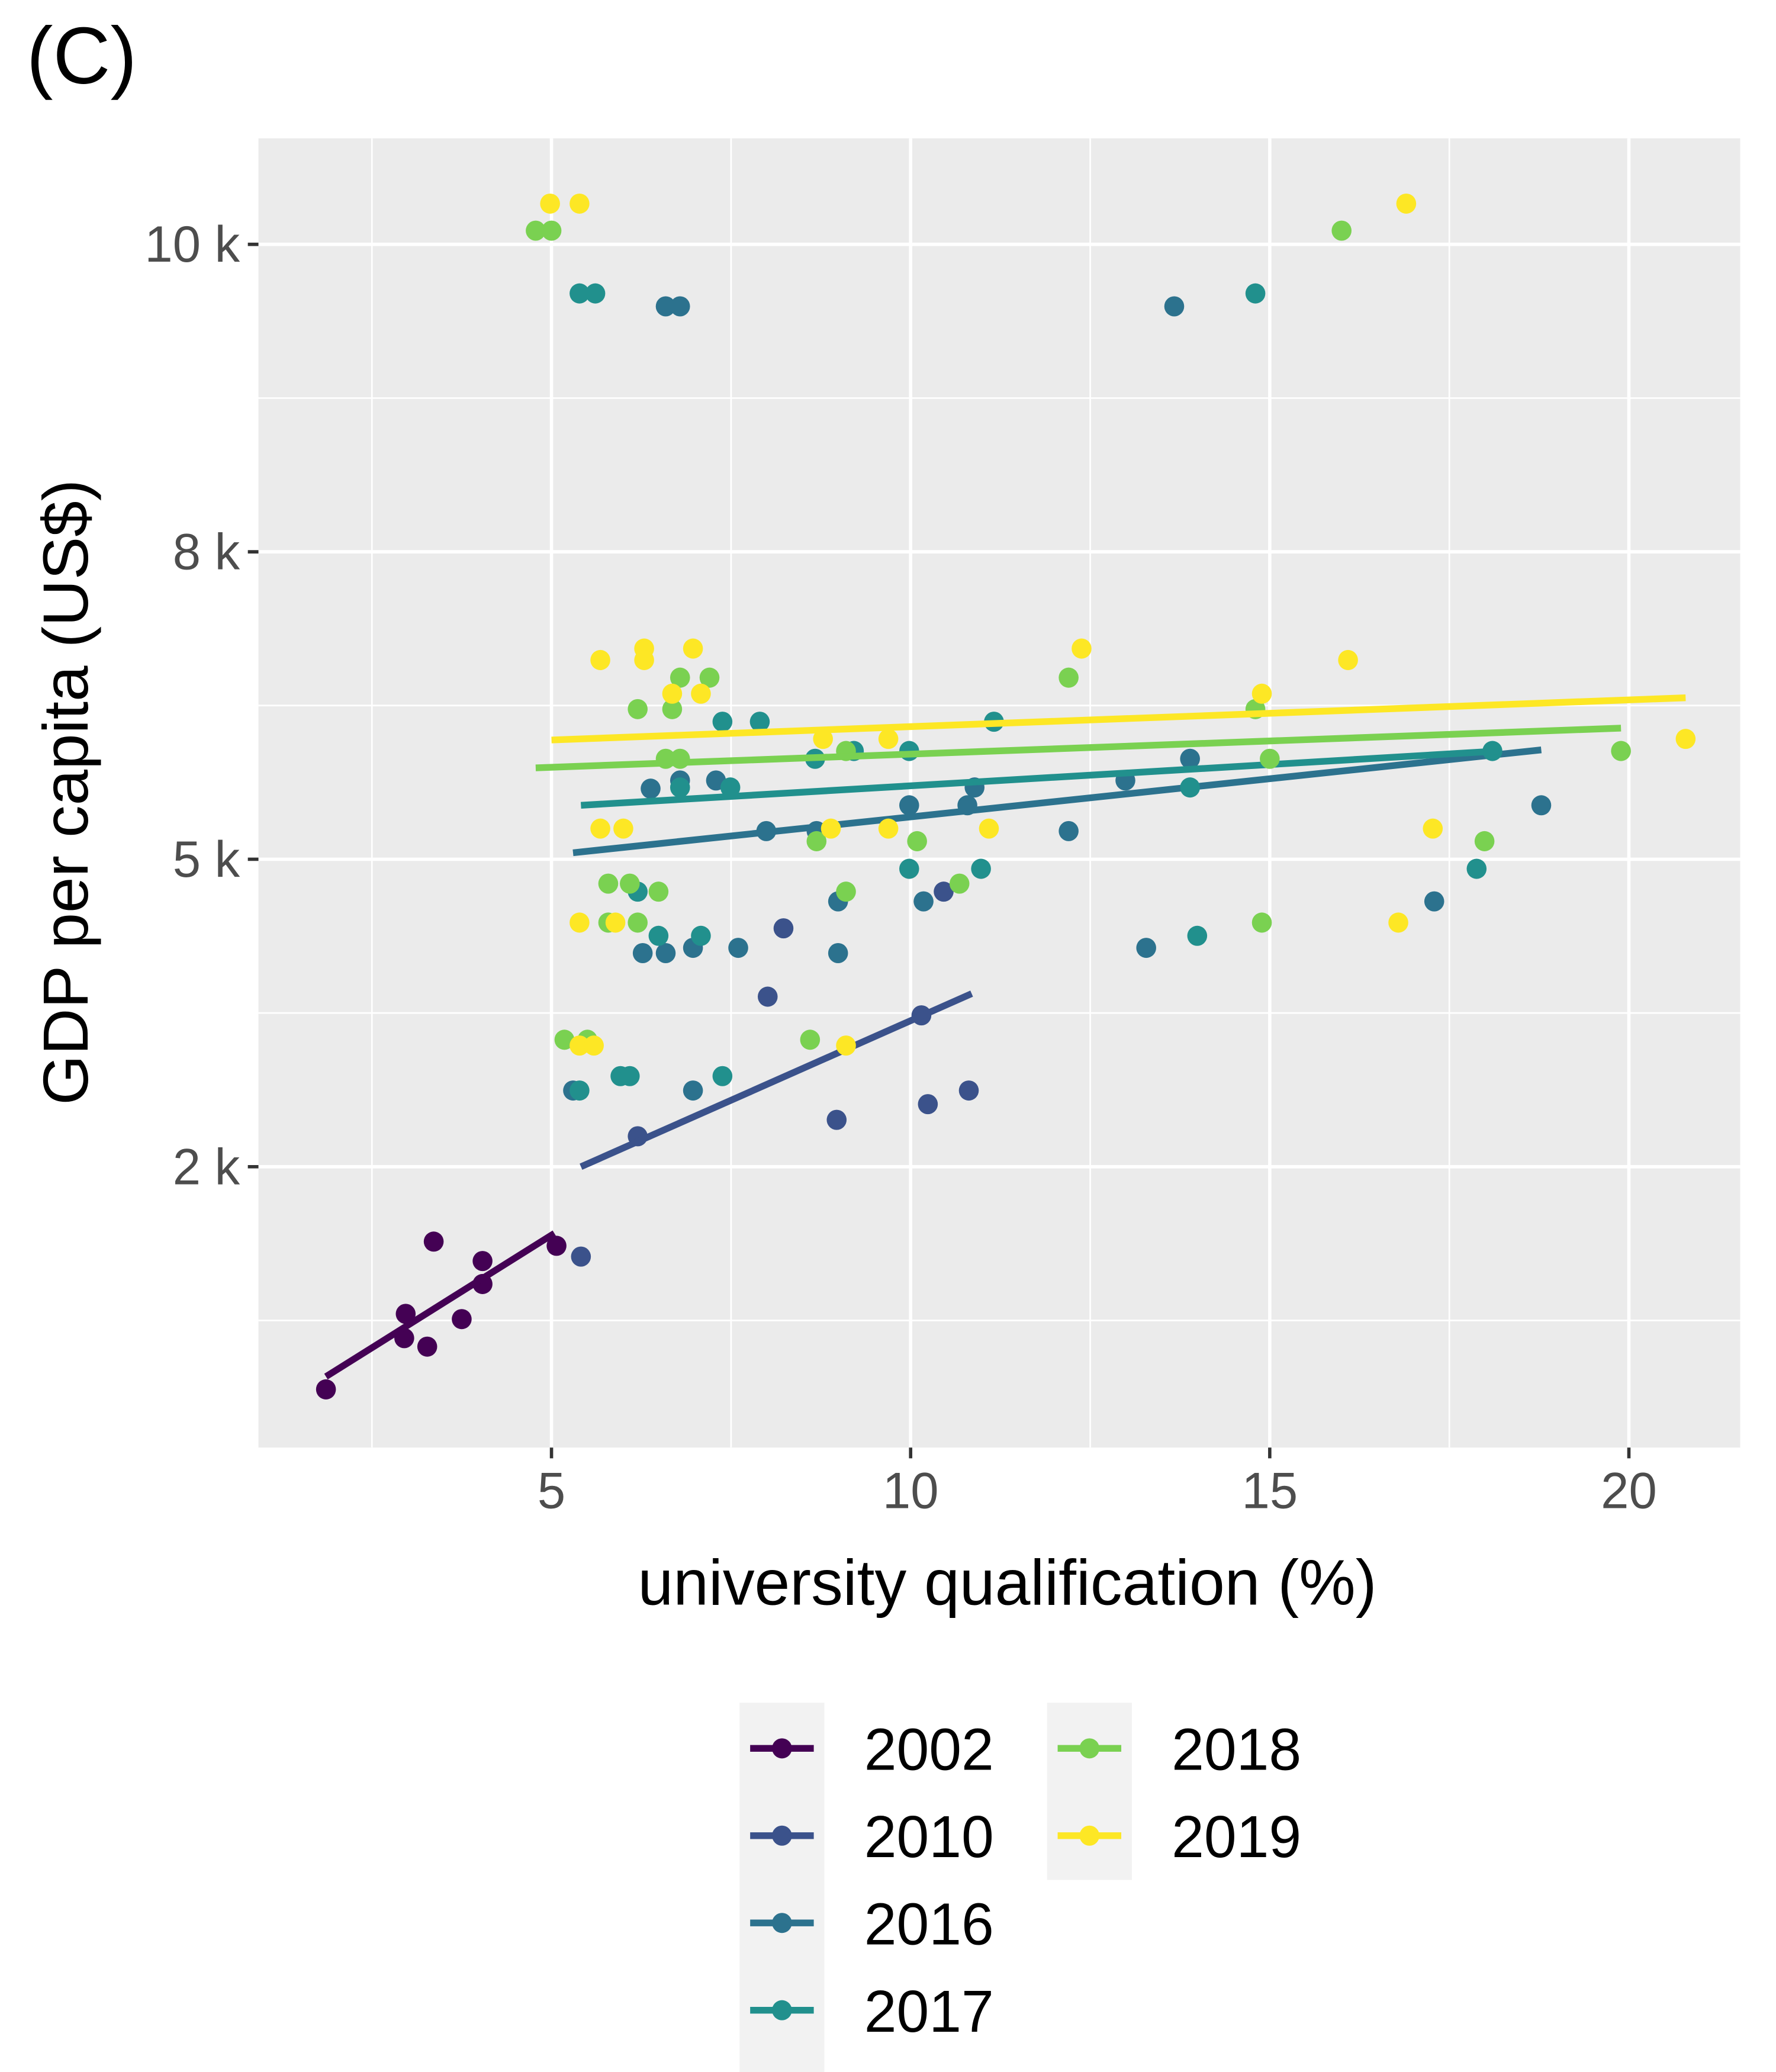  Describe the element at coordinates (1236, 1837) in the screenshot. I see `legend-label: 2019` at that location.